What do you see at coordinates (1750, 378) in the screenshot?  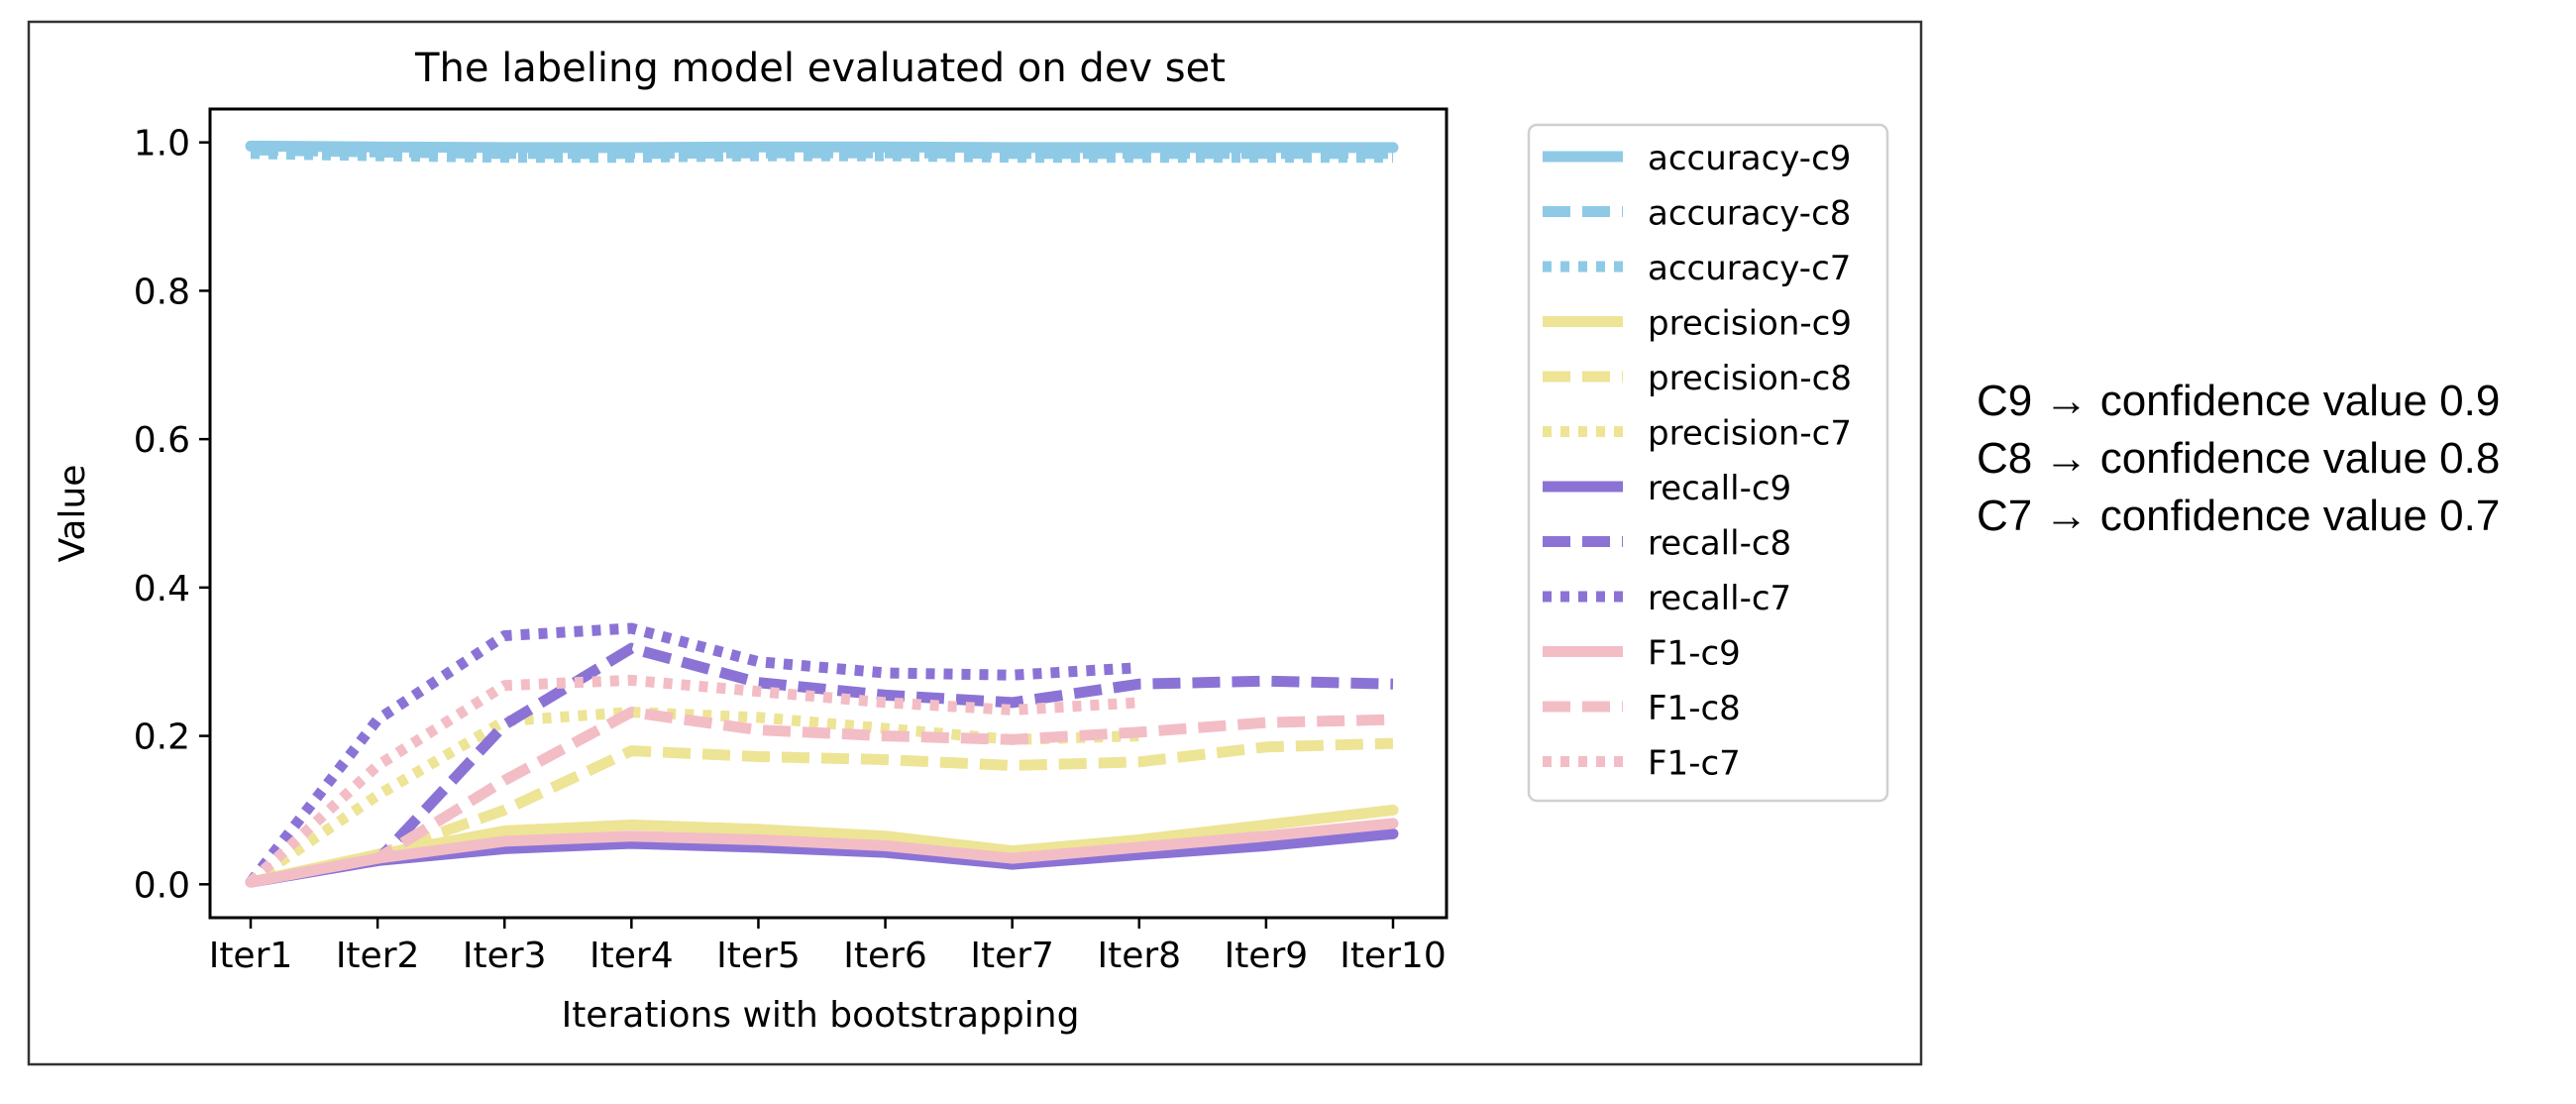 I see `legend-label-precision-c8: precision-c8` at bounding box center [1750, 378].